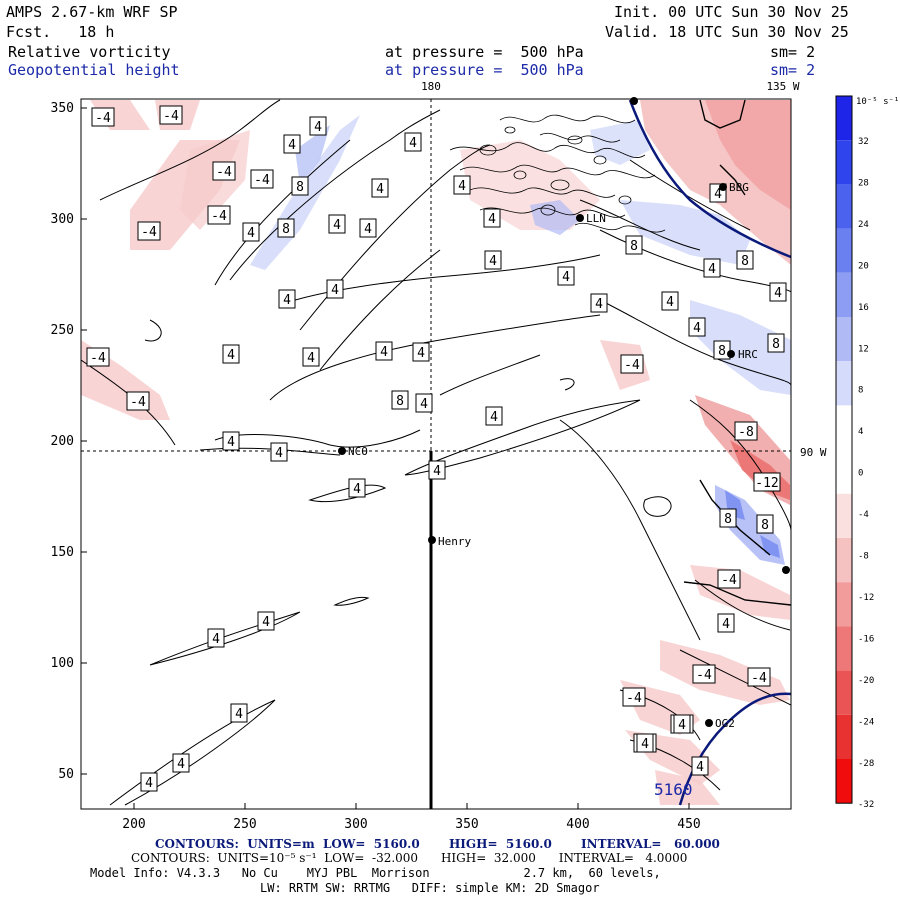 The image size is (900, 900). I want to click on colorbar: 32 28 24 20 16 12 8 4 0 -4 -8 -12 -16 -20 -24 -28 -32, so click(854, 452).